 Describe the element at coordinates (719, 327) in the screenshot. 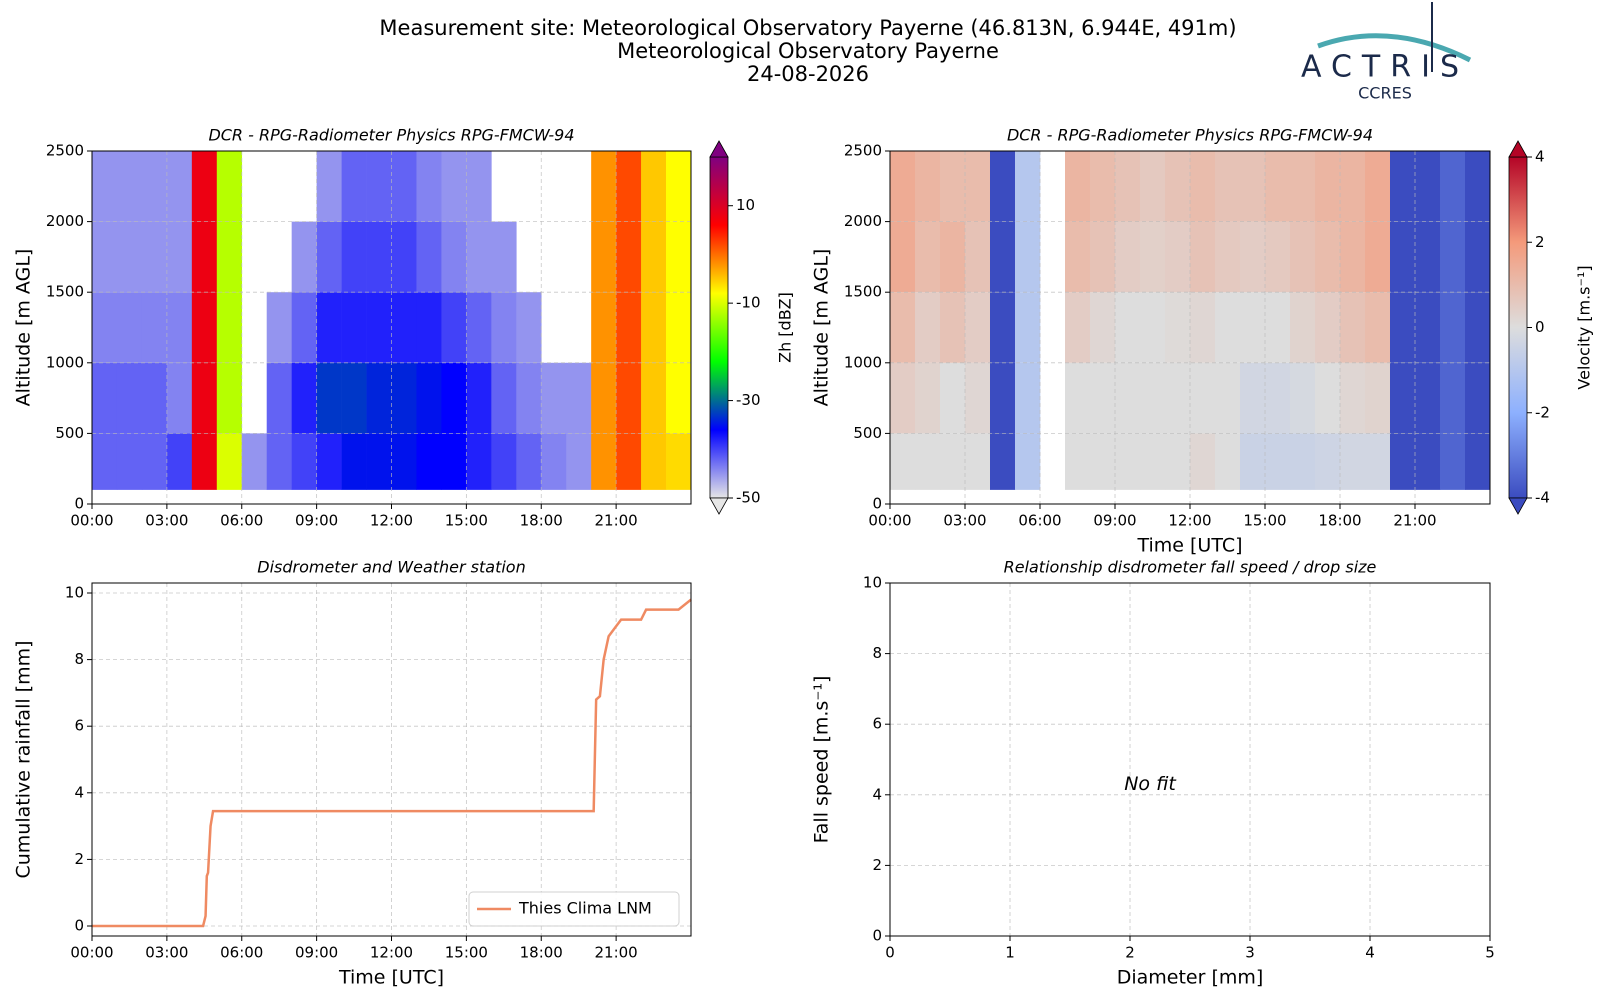

I see `colorbar` at that location.